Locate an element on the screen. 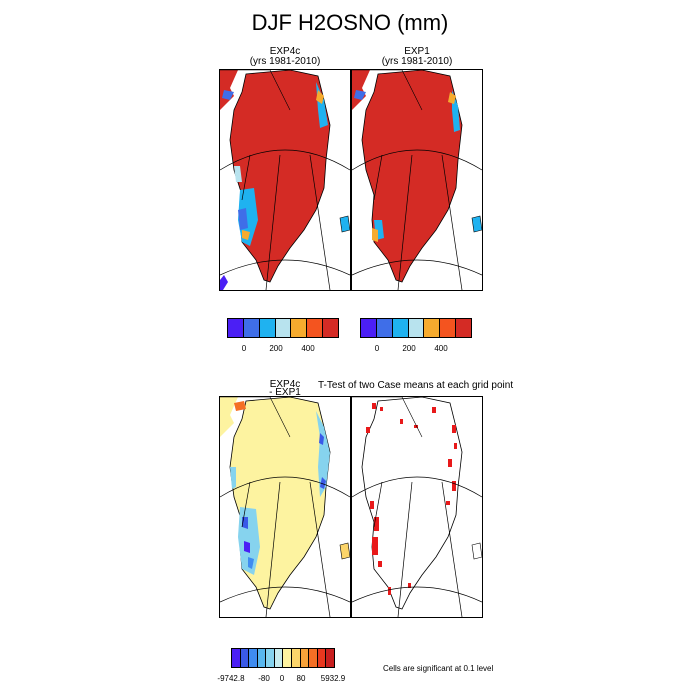 The height and width of the screenshot is (700, 700). panel-label-diff: EXP4c is located at coordinates (285, 384).